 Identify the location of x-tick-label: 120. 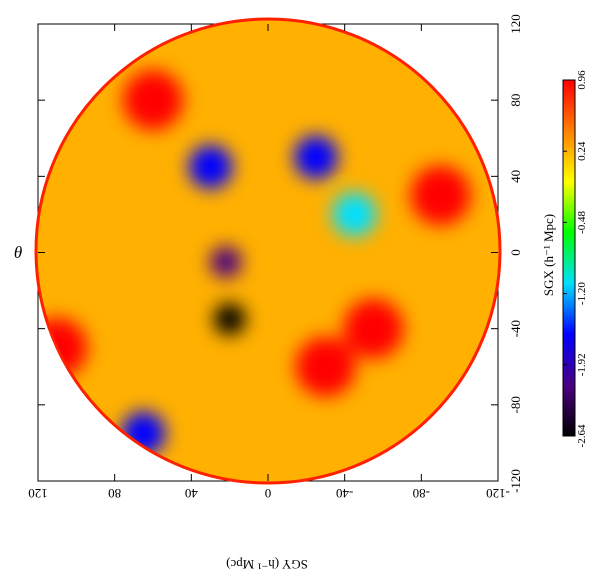
(38, 493).